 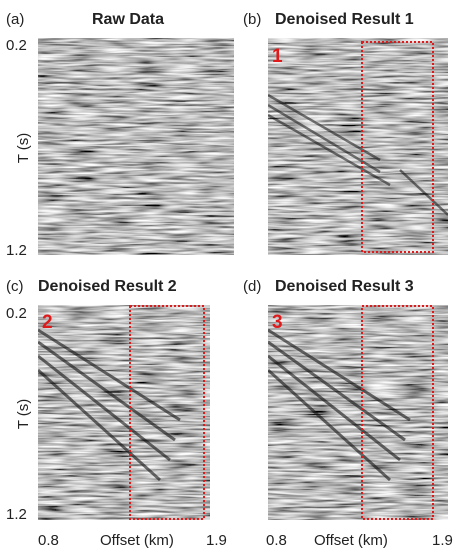 I want to click on panel-marker: 3, so click(x=277, y=322).